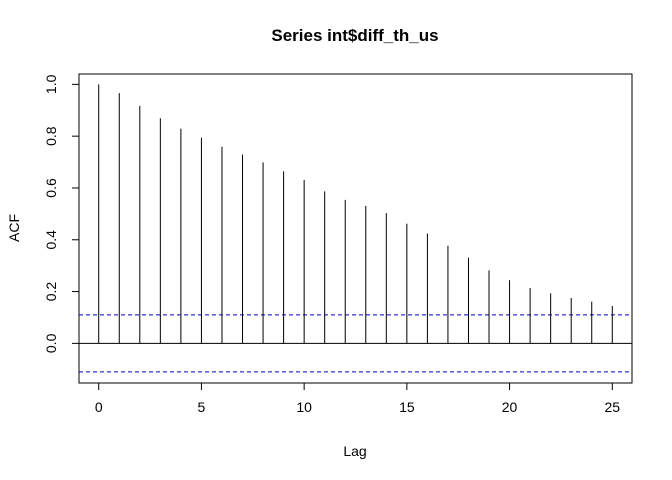  What do you see at coordinates (51, 240) in the screenshot?
I see `y-tick-label: 0.4` at bounding box center [51, 240].